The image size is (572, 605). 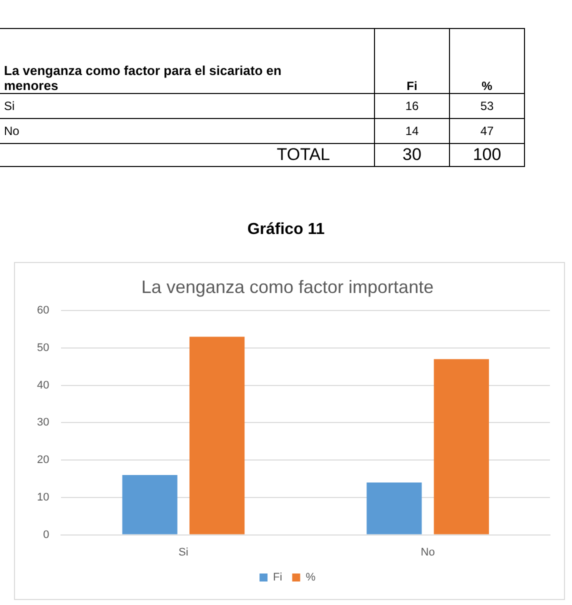 I want to click on text: No, so click(x=187, y=131).